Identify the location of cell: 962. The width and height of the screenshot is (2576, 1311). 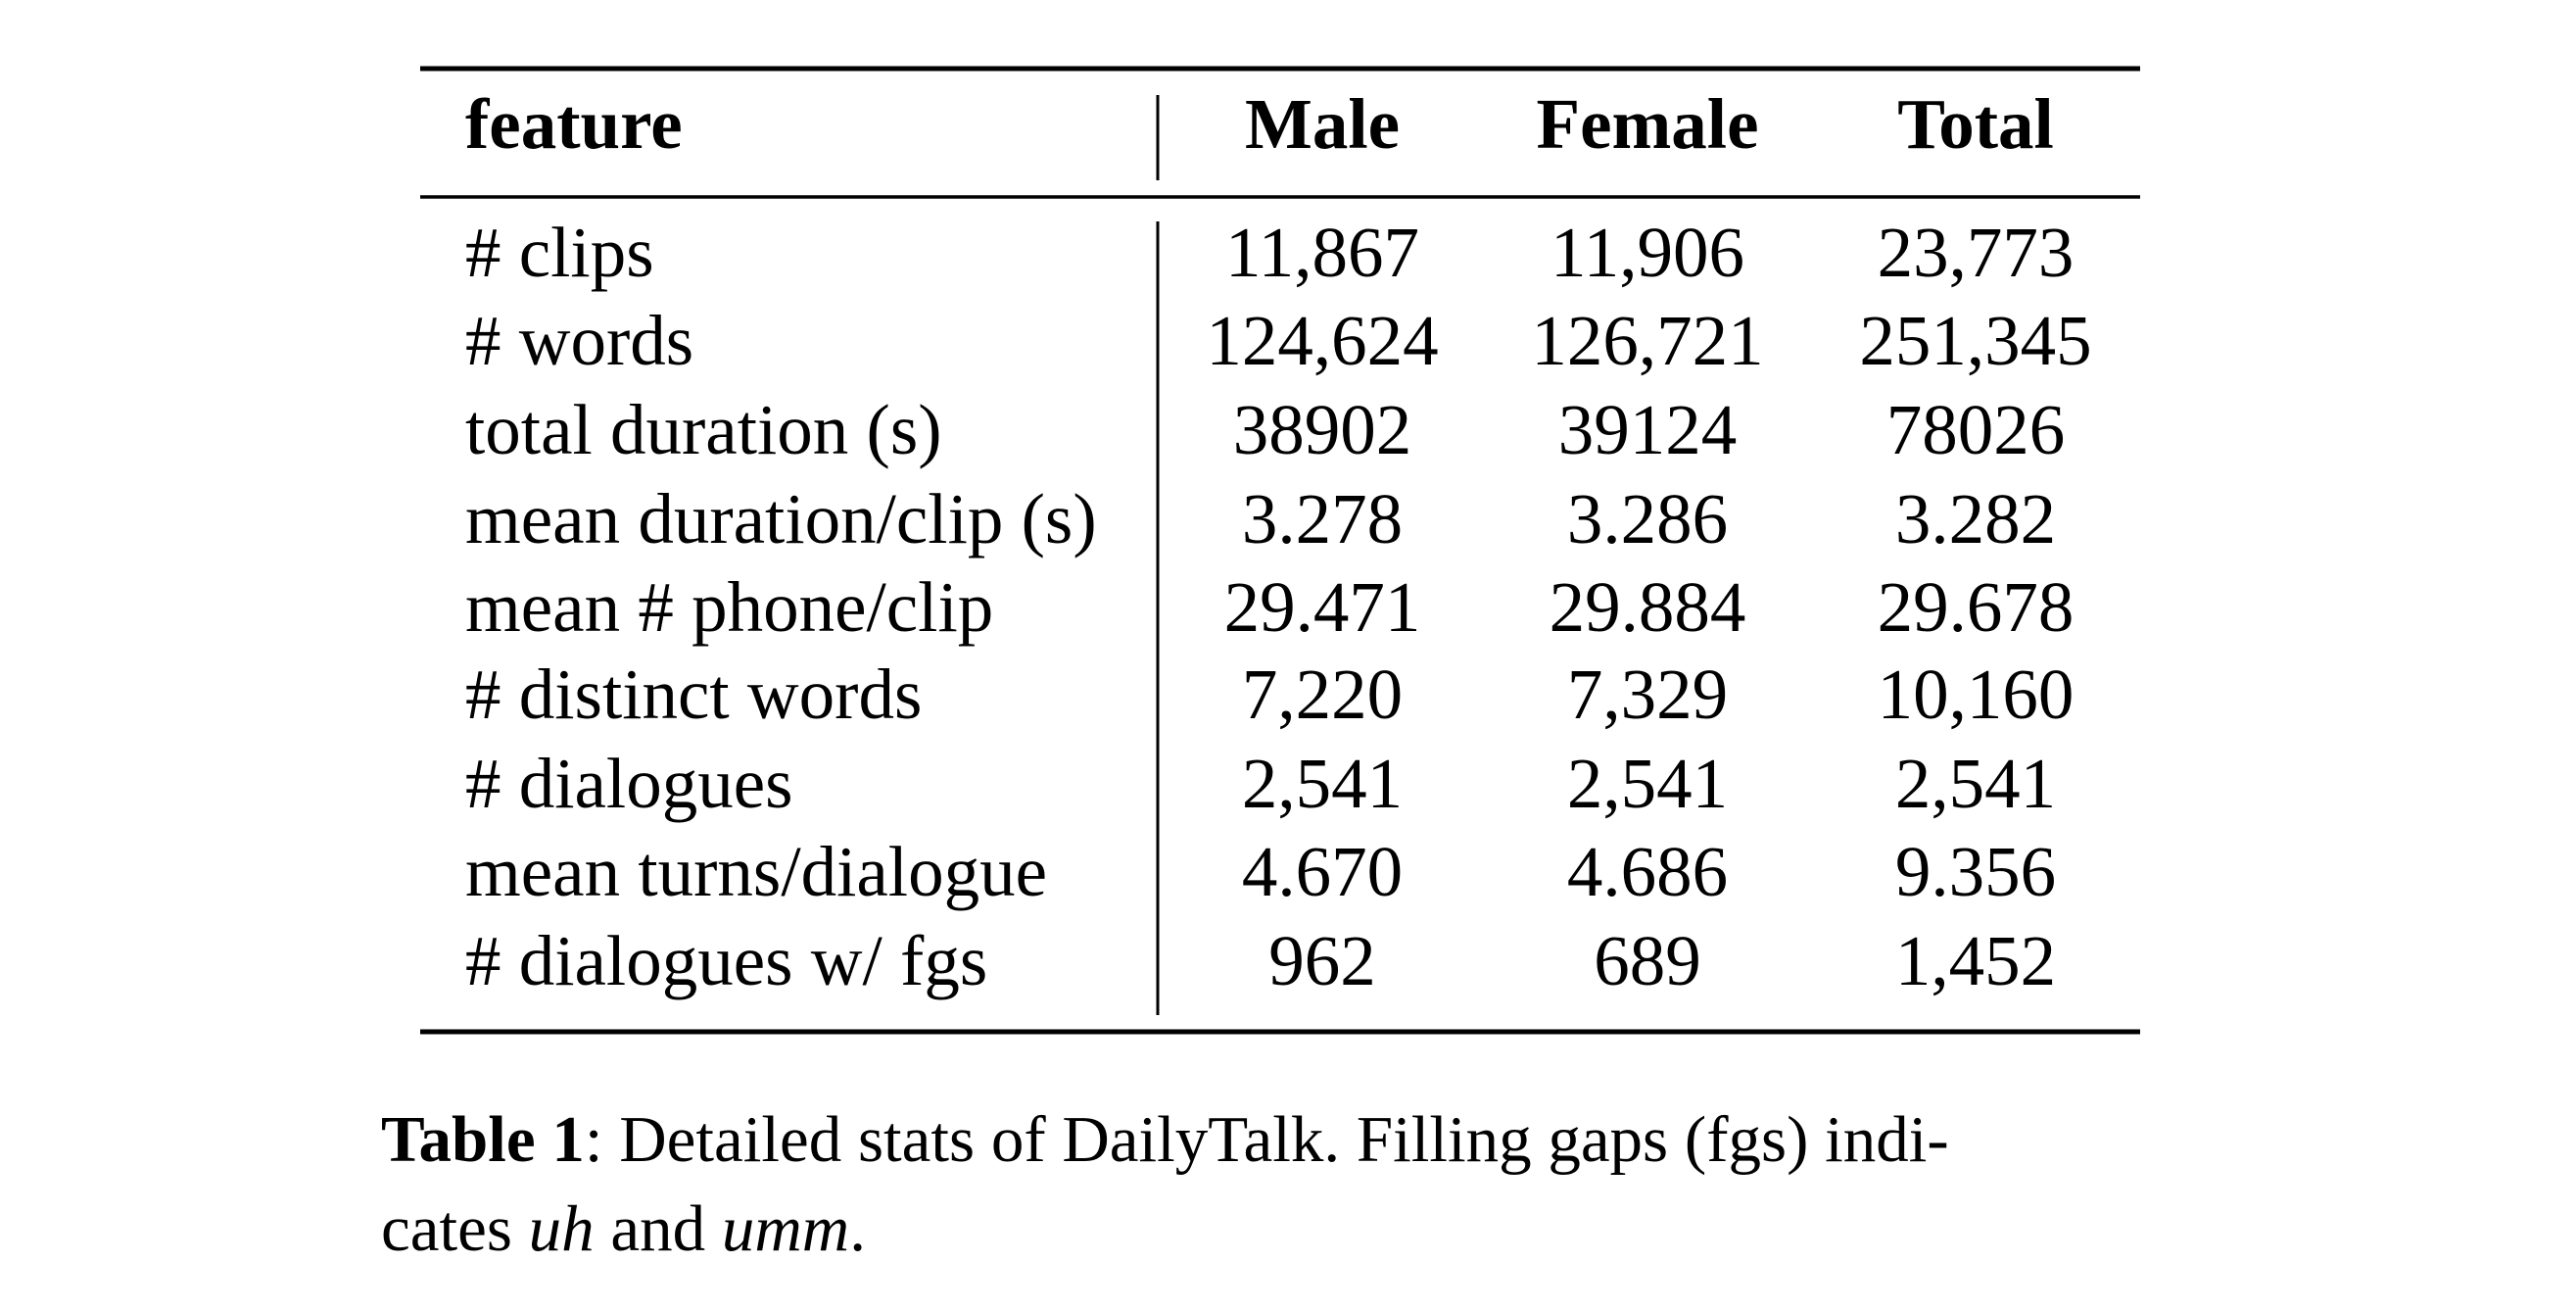
(1322, 960).